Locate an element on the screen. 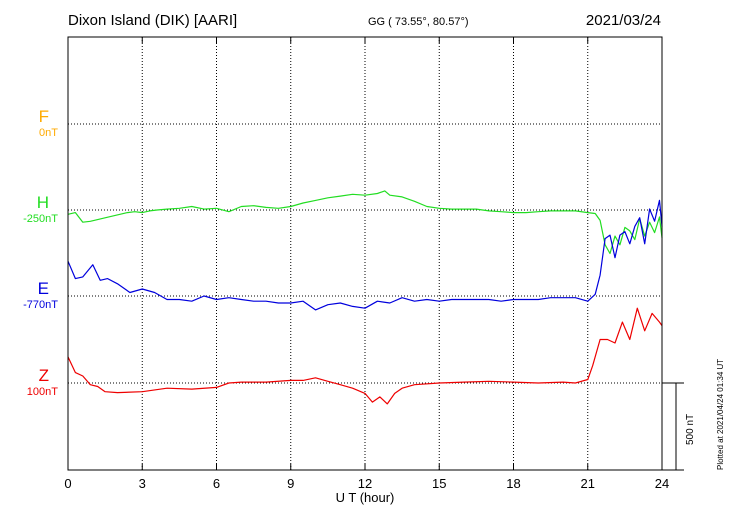 Image resolution: width=730 pixels, height=520 pixels. component-label-e: E -770nT is located at coordinates (30, 296).